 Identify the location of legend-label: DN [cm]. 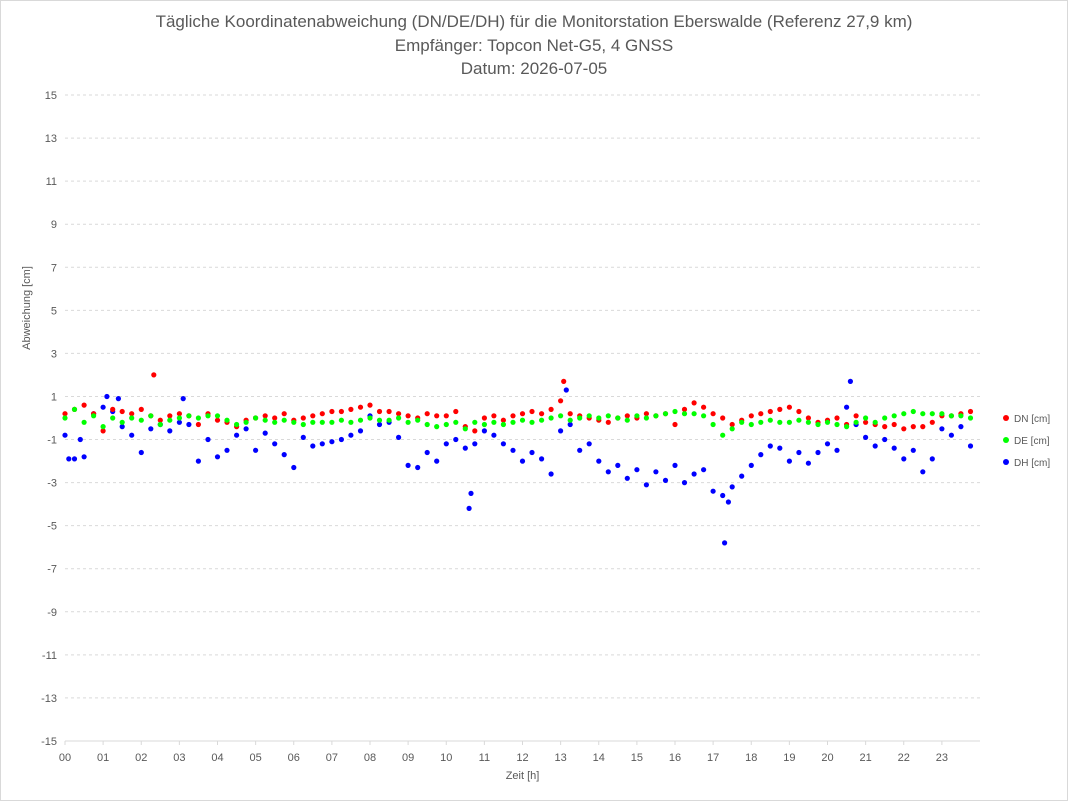
(1032, 419).